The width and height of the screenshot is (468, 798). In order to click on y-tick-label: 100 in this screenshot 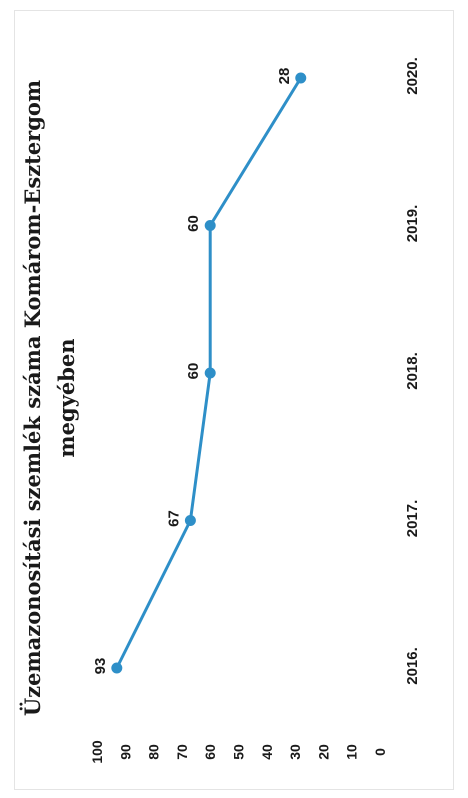, I will do `click(97, 752)`.